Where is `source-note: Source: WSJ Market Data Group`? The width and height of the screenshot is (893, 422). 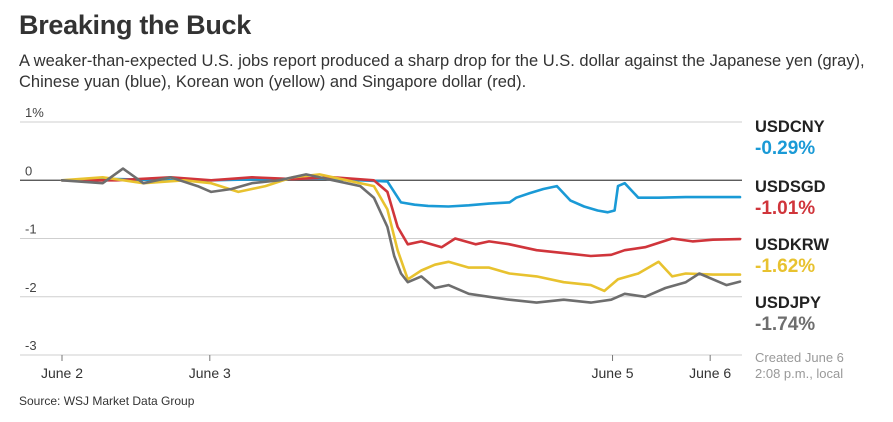 source-note: Source: WSJ Market Data Group is located at coordinates (107, 401).